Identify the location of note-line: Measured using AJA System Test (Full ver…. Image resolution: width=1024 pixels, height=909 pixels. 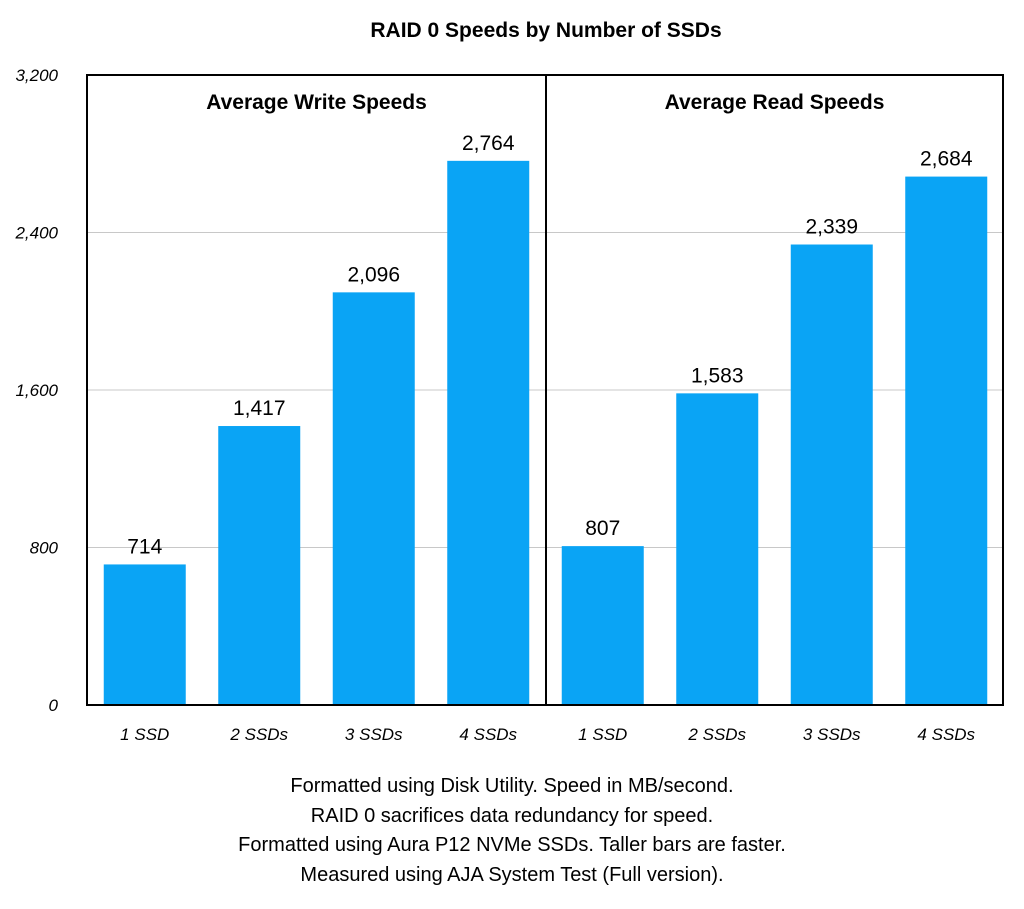
(512, 874).